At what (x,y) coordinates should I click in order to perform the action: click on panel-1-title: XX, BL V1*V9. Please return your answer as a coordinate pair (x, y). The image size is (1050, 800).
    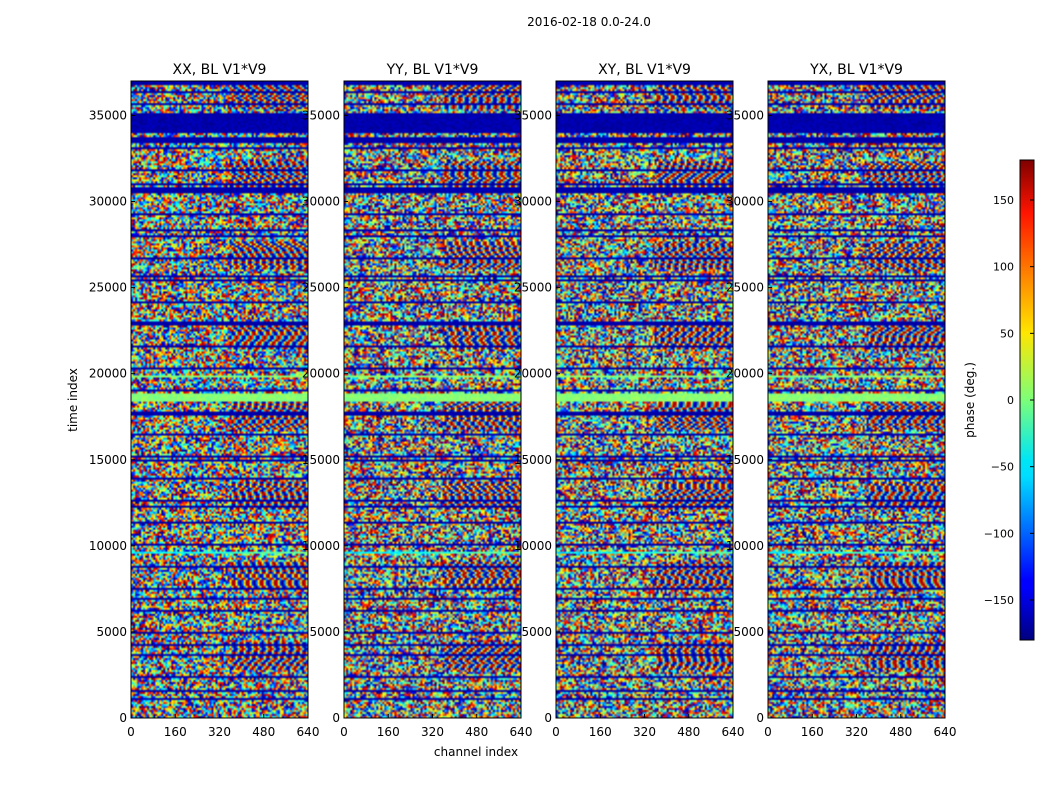
    Looking at the image, I should click on (220, 70).